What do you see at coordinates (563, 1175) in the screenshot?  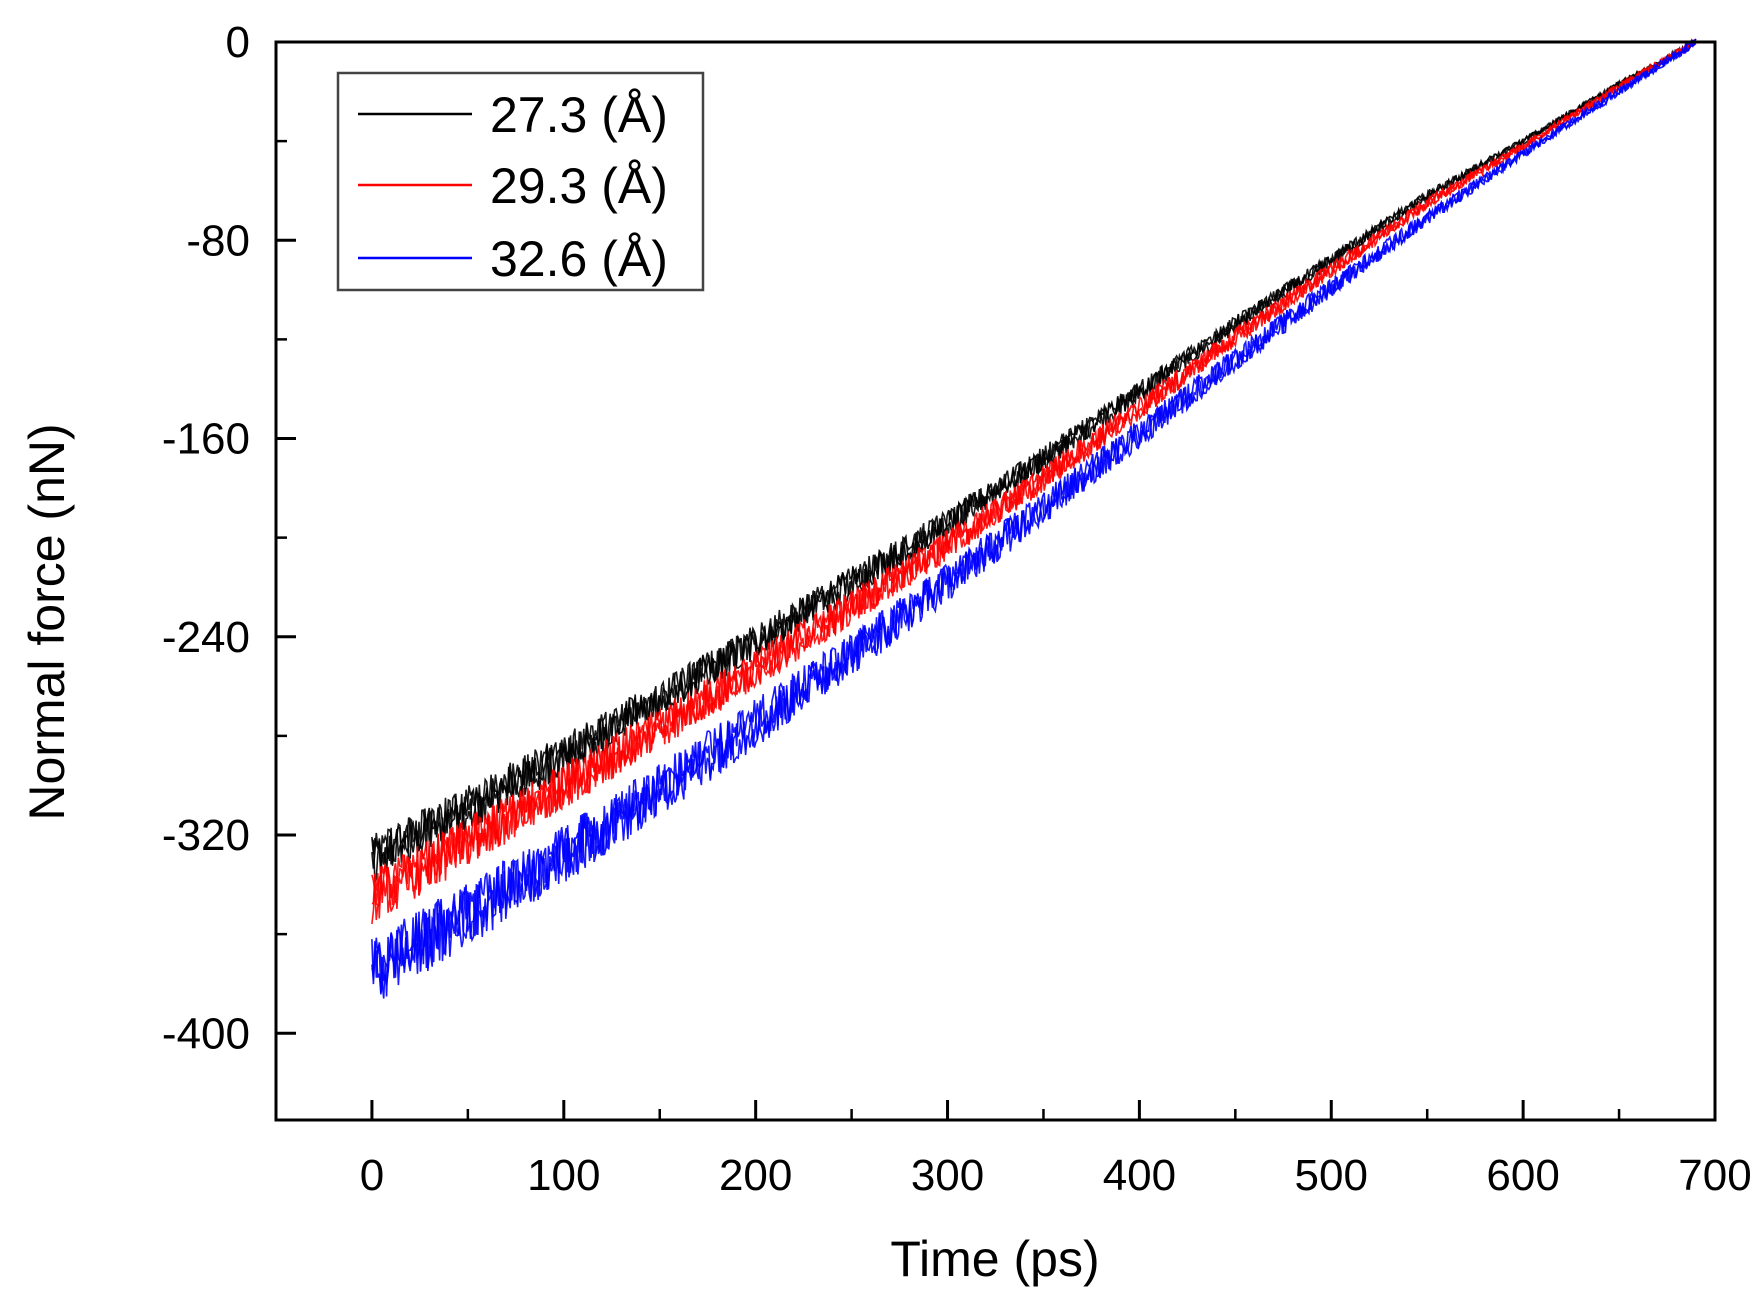 I see `x-tick-label: 100` at bounding box center [563, 1175].